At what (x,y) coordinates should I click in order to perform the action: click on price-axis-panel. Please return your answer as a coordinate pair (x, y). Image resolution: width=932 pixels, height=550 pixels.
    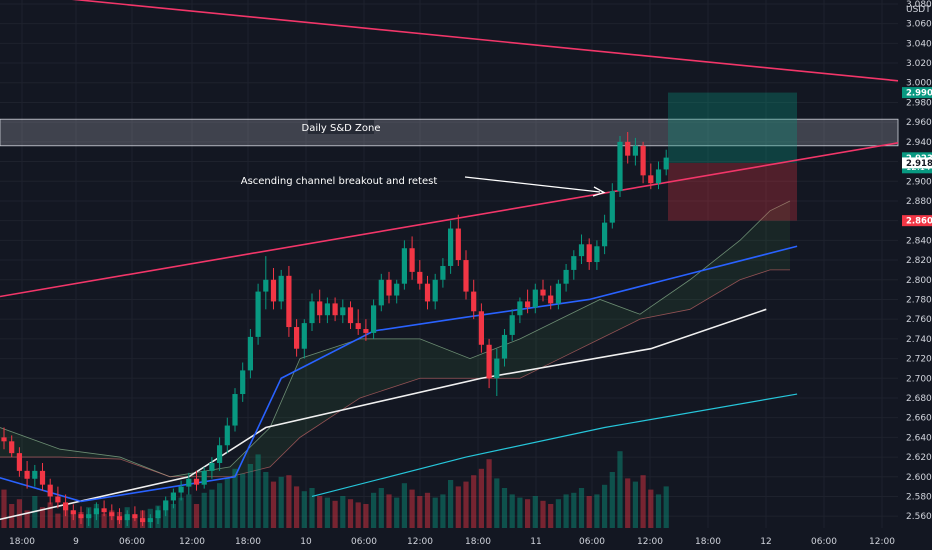
    Looking at the image, I should click on (916, 260).